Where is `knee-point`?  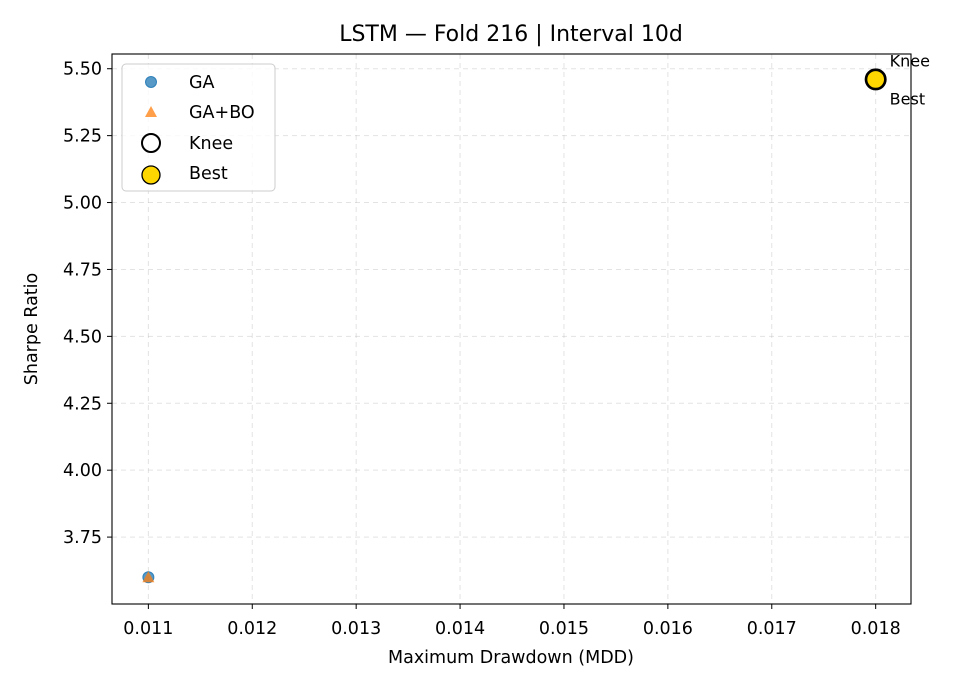
knee-point is located at coordinates (875, 79).